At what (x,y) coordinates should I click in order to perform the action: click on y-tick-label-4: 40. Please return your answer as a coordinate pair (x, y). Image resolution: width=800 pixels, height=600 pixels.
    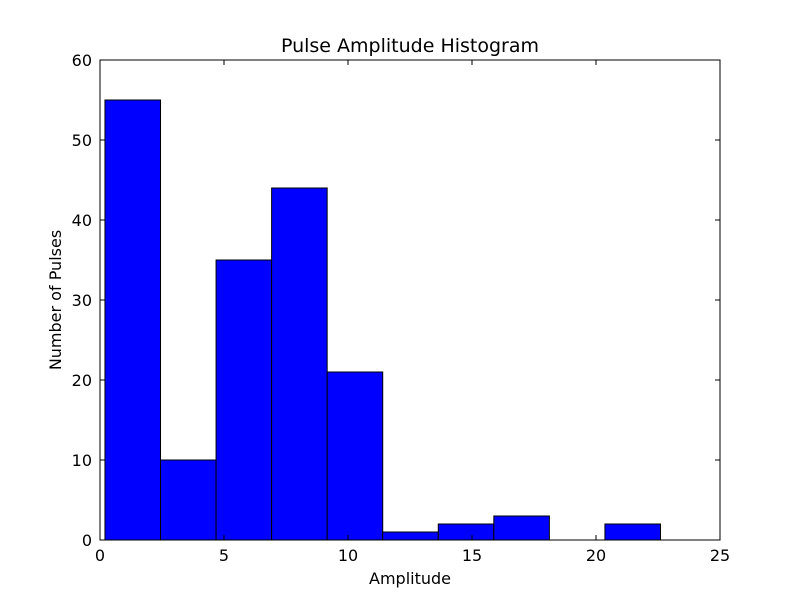
    Looking at the image, I should click on (82, 220).